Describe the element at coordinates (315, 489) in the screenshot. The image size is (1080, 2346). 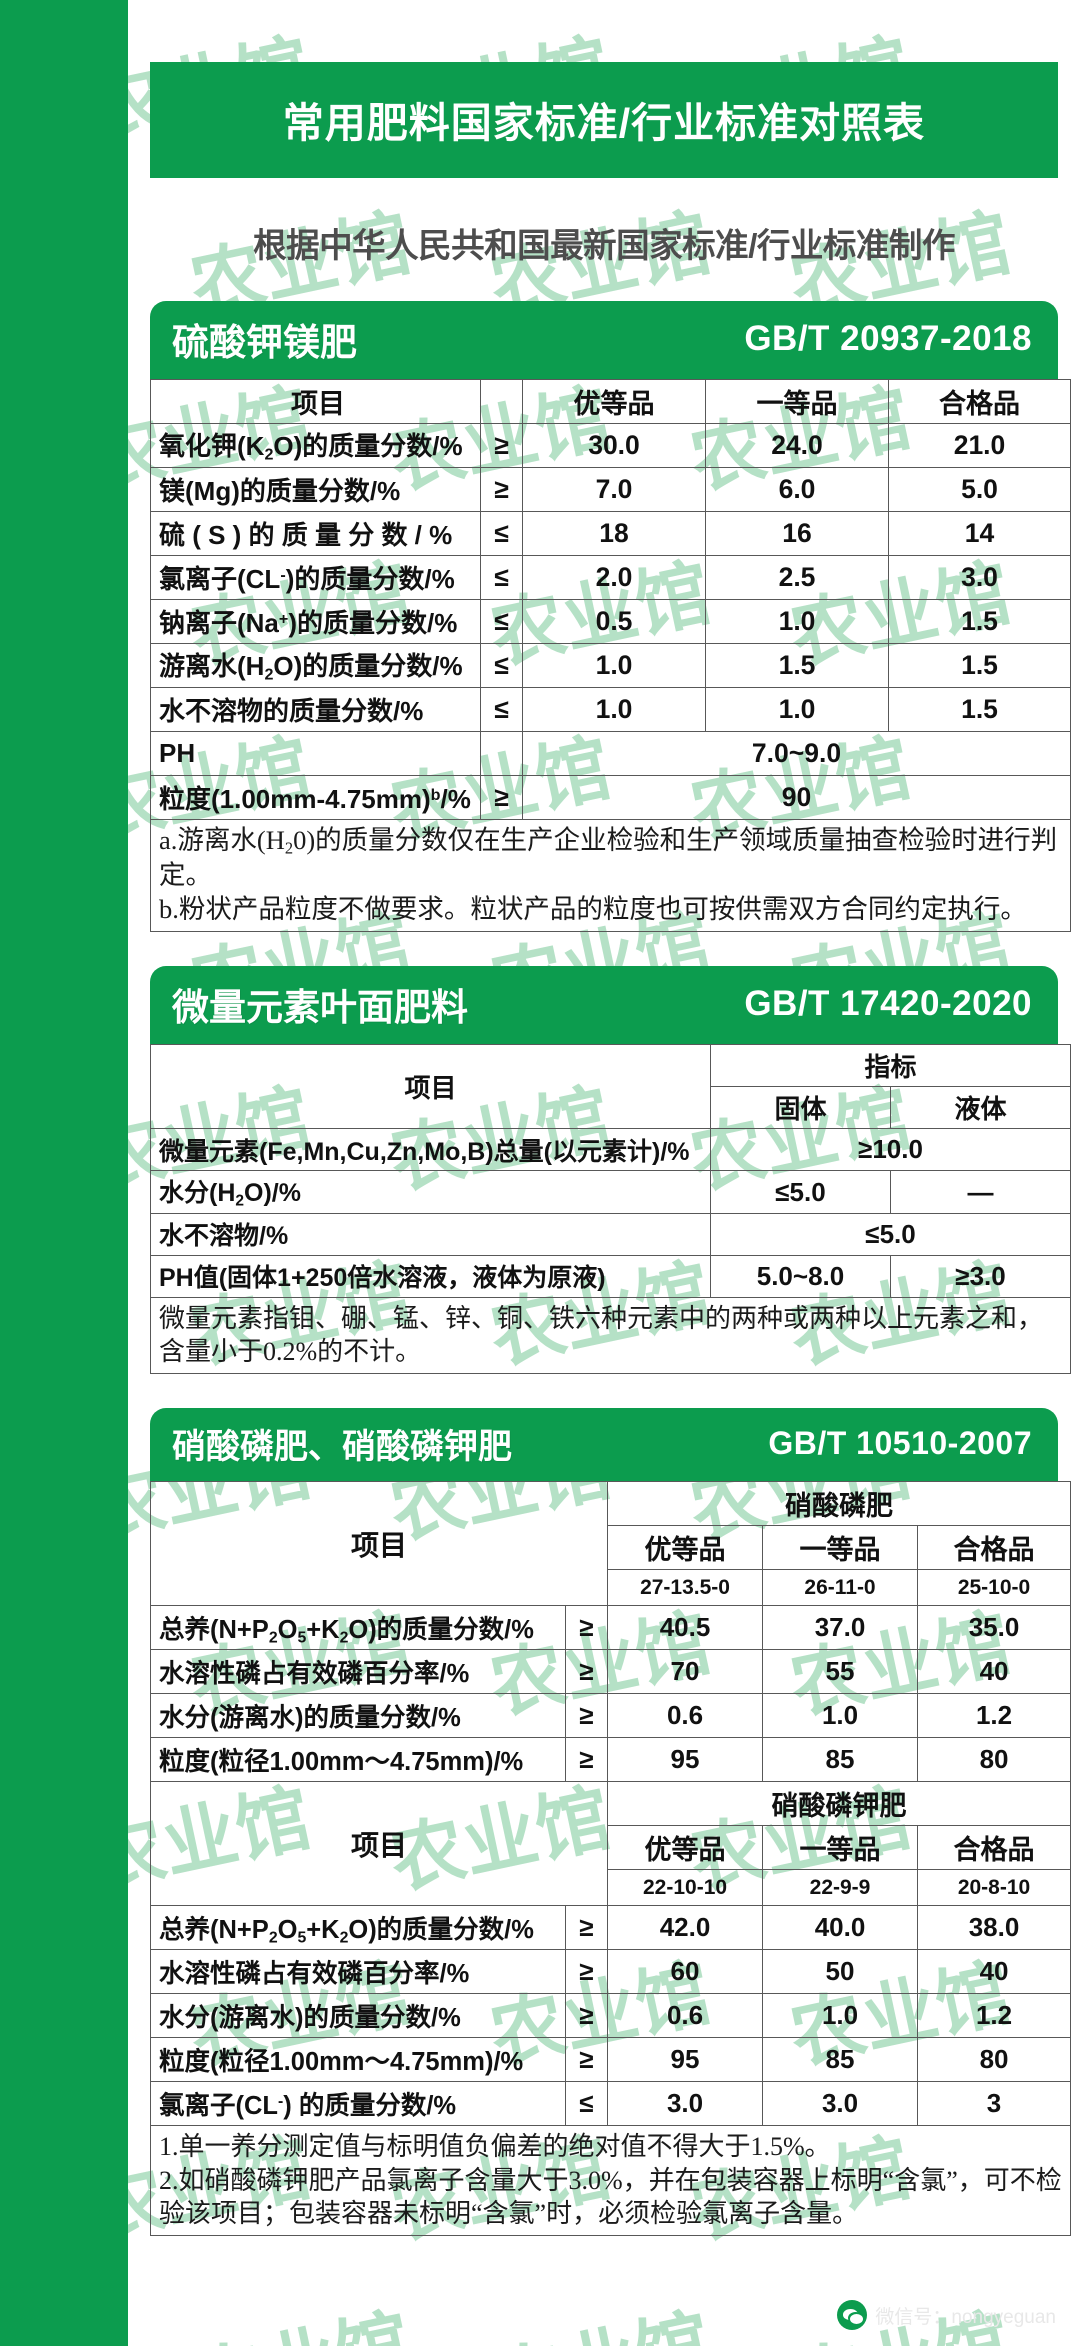
I see `row-item-label: 镁(Mg)的质量分数/%` at that location.